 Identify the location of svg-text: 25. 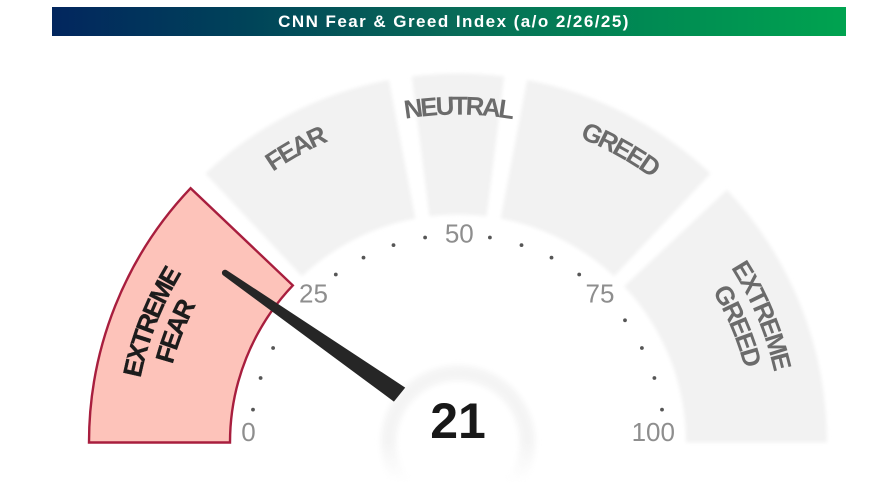
(313, 294).